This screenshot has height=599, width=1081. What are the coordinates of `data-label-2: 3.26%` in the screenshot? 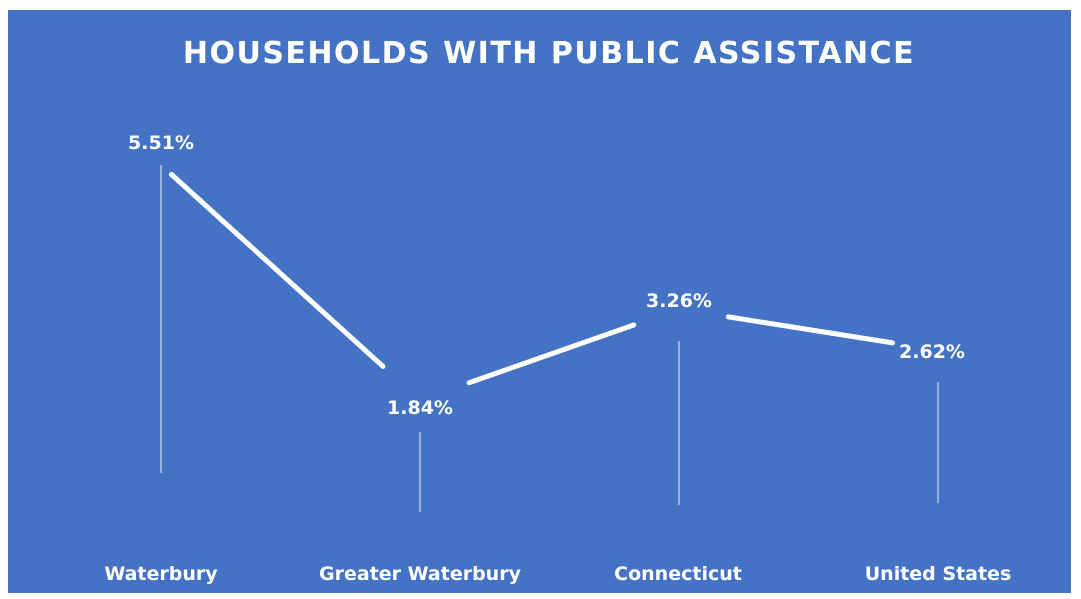 It's located at (679, 301).